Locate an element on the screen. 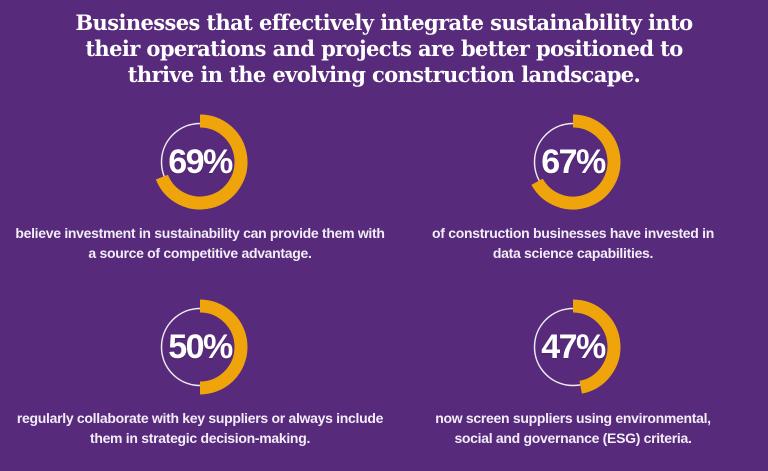 This screenshot has height=471, width=768. gauge-percent-label: 47% is located at coordinates (573, 346).